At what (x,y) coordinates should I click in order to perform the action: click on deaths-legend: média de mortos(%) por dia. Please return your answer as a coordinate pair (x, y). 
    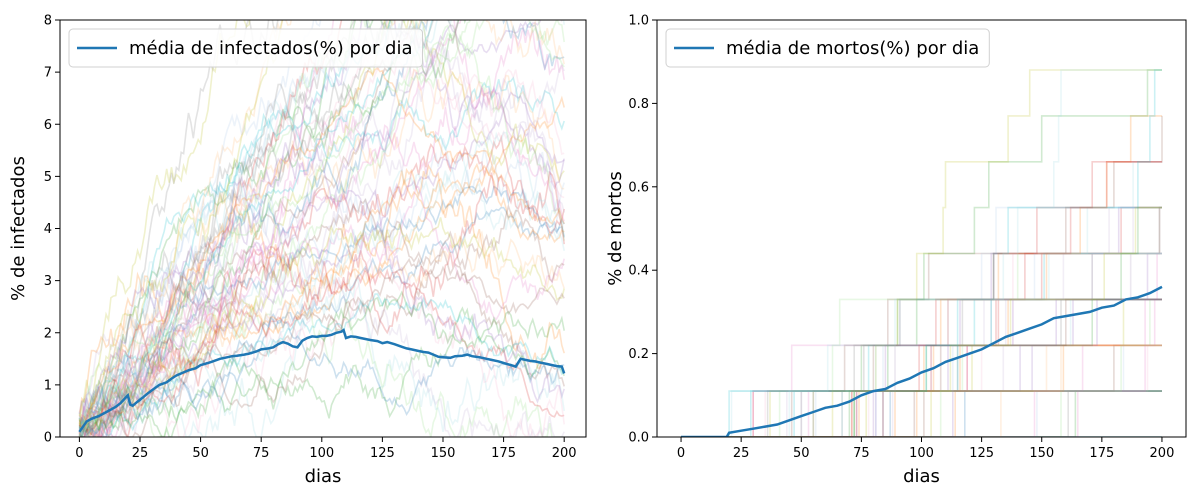
    Looking at the image, I should click on (827, 48).